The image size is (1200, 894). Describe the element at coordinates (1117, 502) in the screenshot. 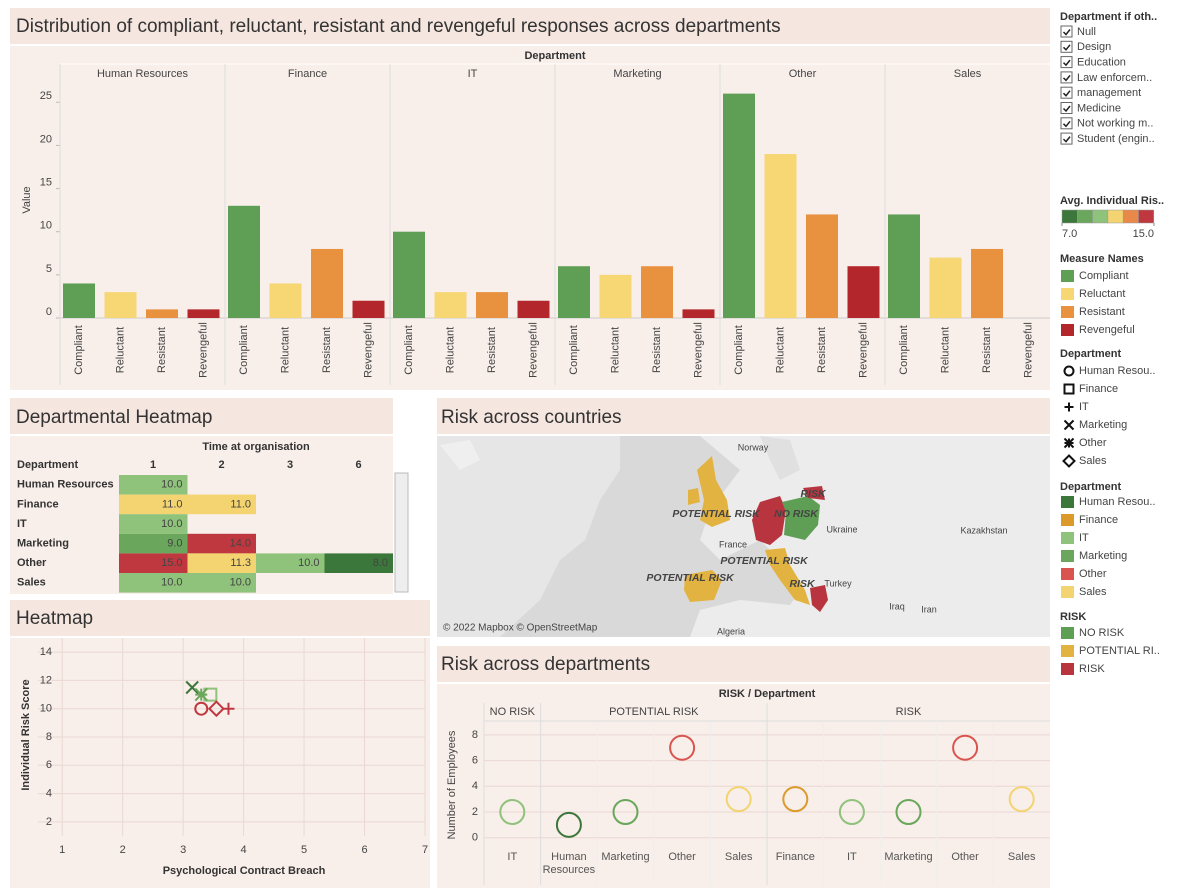

I see `legend-label: Human Resou..` at that location.